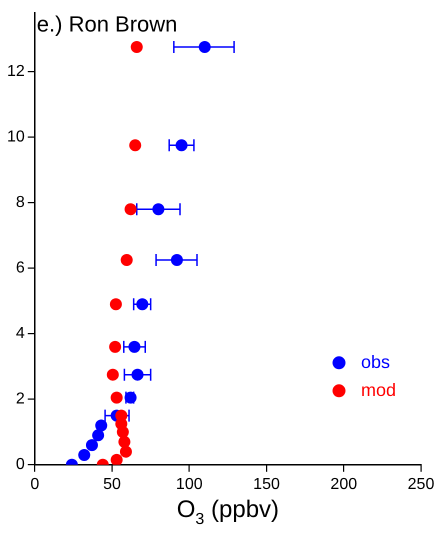  I want to click on y-tick-label: 2, so click(20, 399).